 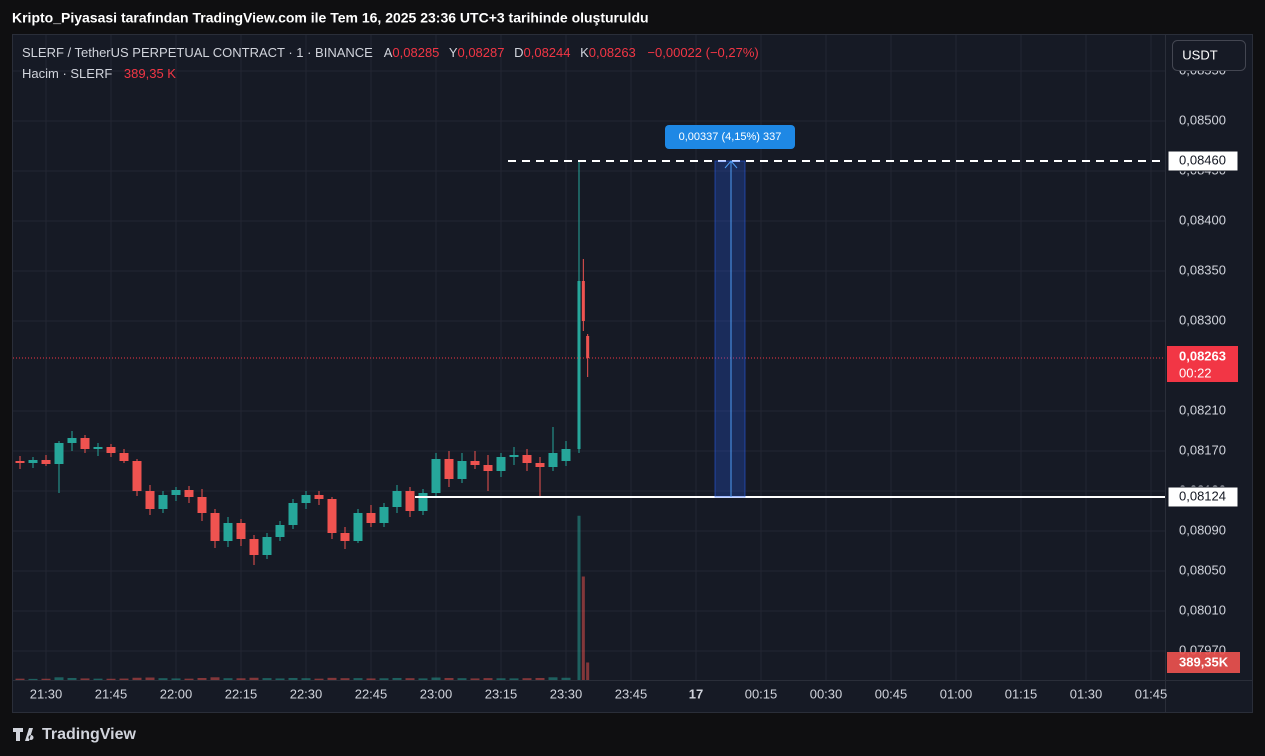 What do you see at coordinates (631, 693) in the screenshot?
I see `x-tick-label: 23:45` at bounding box center [631, 693].